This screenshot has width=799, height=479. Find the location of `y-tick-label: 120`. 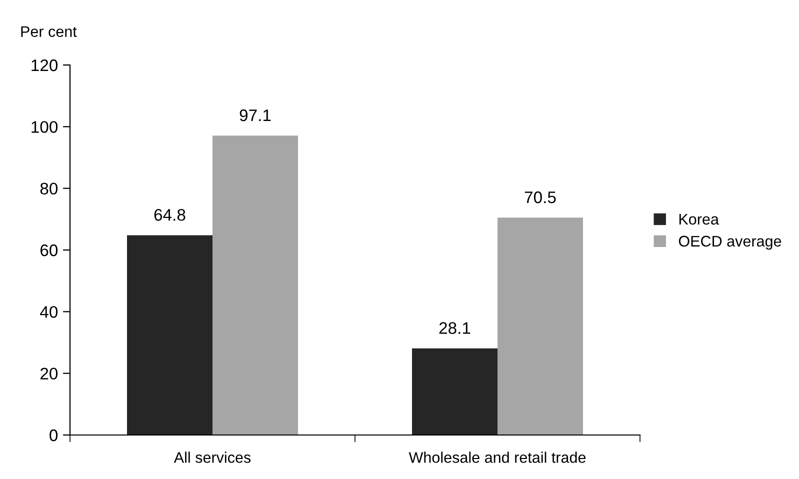

y-tick-label: 120 is located at coordinates (45, 65).